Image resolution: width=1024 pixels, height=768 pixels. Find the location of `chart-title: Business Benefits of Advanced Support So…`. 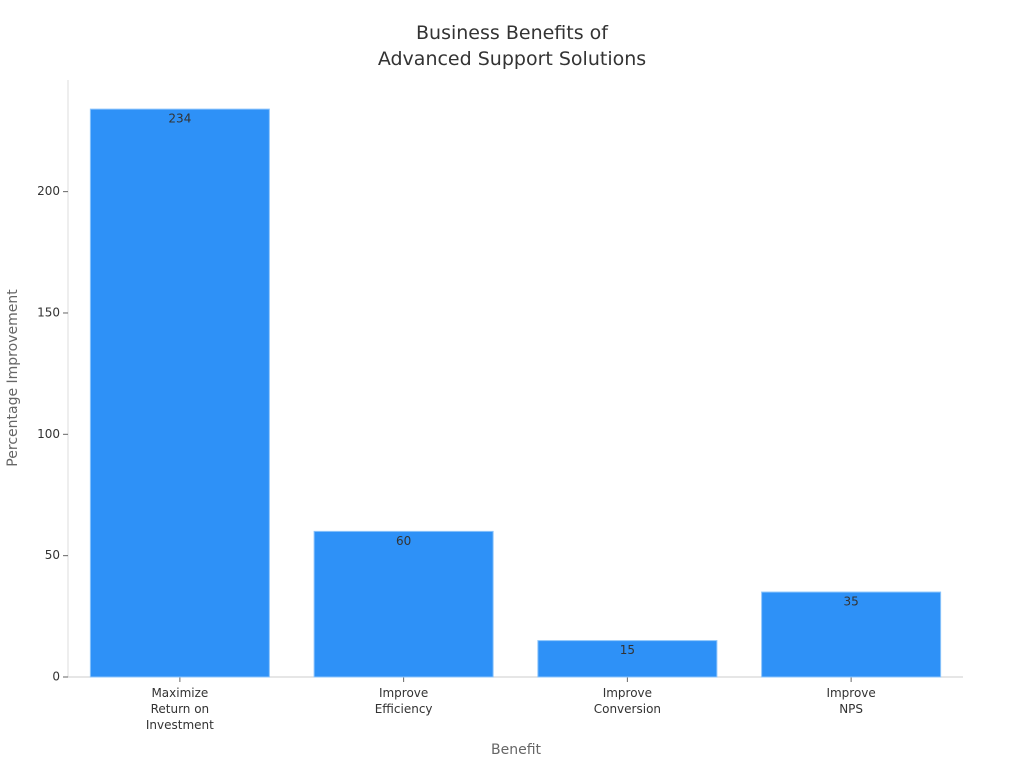

chart-title: Business Benefits of Advanced Support So… is located at coordinates (512, 46).